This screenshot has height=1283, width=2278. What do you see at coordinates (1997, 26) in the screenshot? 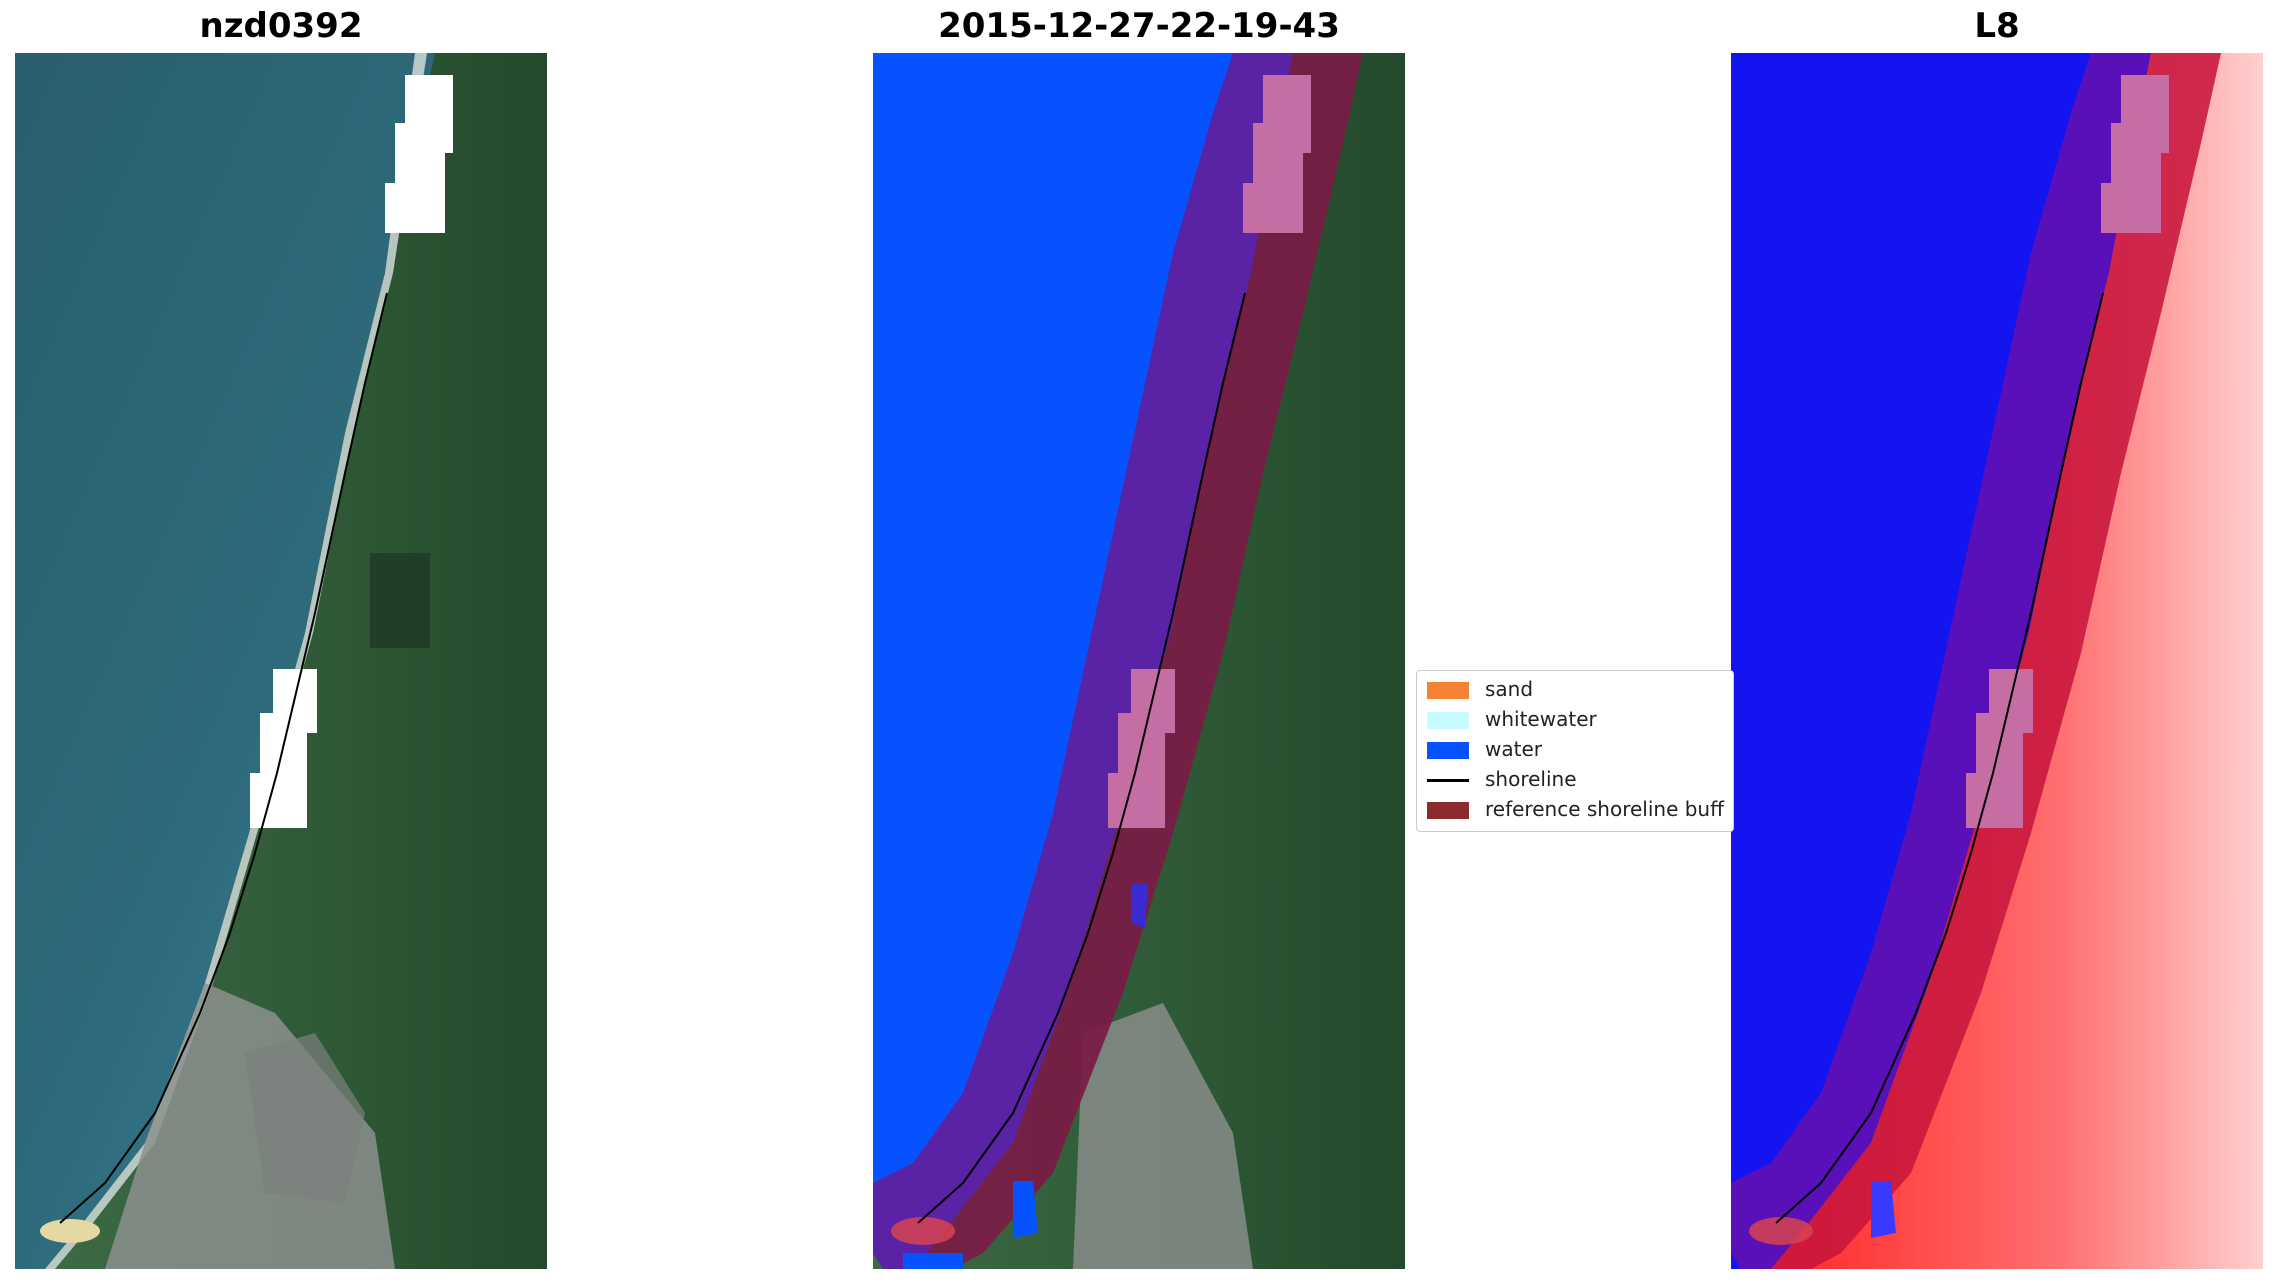
I see `panel-title-satellite: L8` at bounding box center [1997, 26].